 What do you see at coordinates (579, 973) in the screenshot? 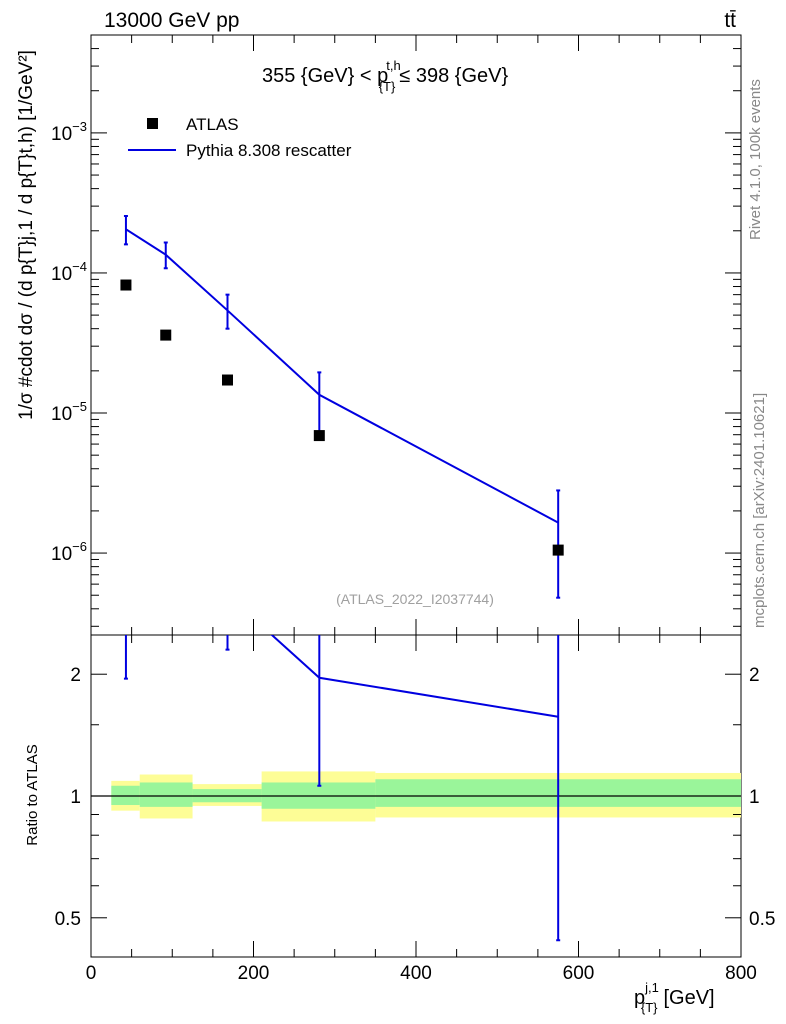
I see `x-tick-label: 600` at bounding box center [579, 973].